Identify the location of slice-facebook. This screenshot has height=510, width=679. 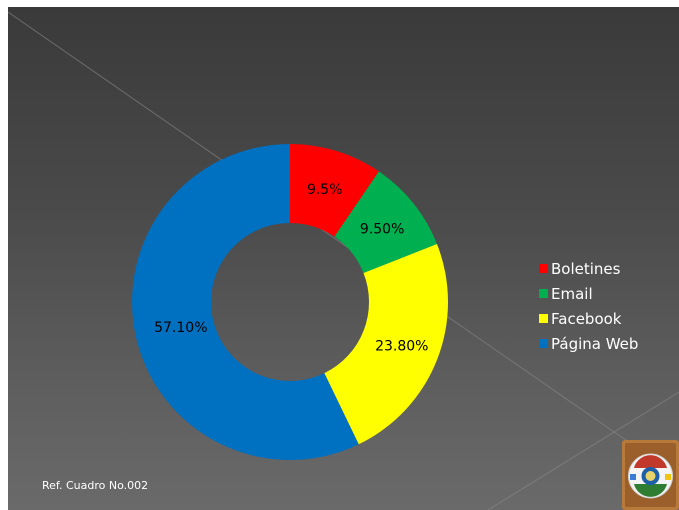
(386, 344).